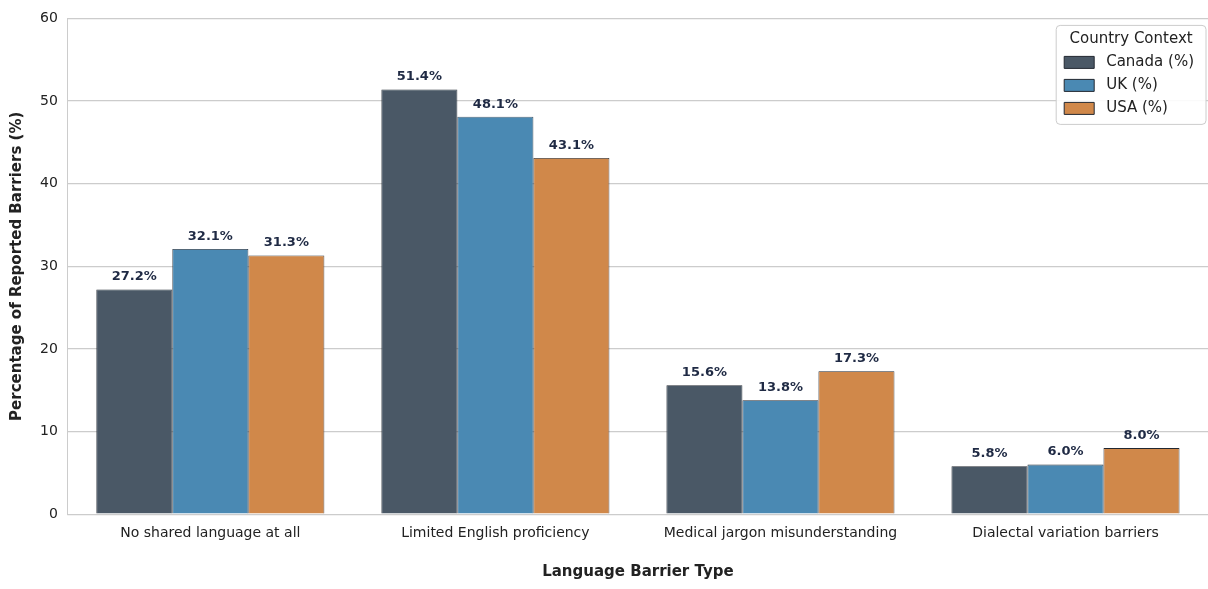  Describe the element at coordinates (495, 532) in the screenshot. I see `x-tick-label: Limited English proficiency` at that location.